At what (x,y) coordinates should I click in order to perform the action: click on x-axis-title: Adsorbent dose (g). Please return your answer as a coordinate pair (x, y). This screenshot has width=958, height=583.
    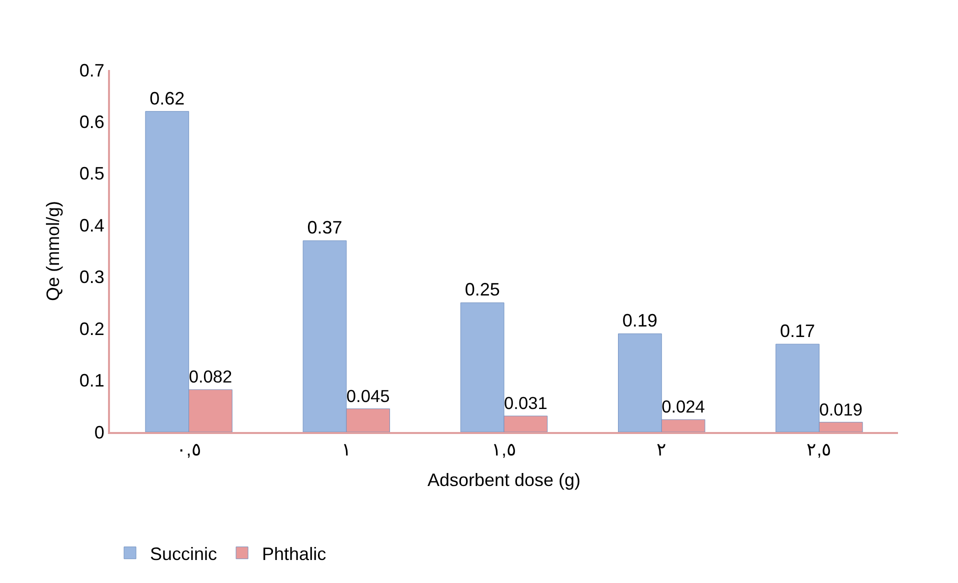
    Looking at the image, I should click on (504, 480).